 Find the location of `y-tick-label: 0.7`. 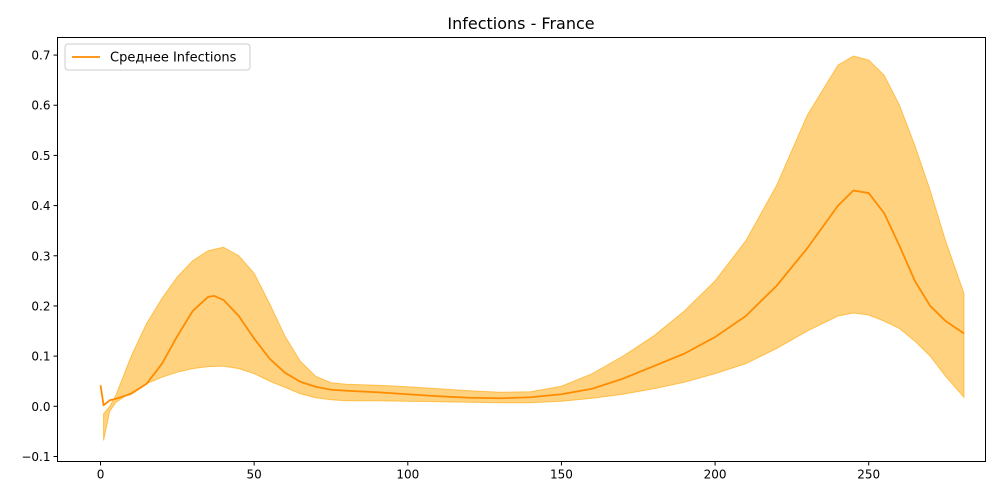

y-tick-label: 0.7 is located at coordinates (40, 56).